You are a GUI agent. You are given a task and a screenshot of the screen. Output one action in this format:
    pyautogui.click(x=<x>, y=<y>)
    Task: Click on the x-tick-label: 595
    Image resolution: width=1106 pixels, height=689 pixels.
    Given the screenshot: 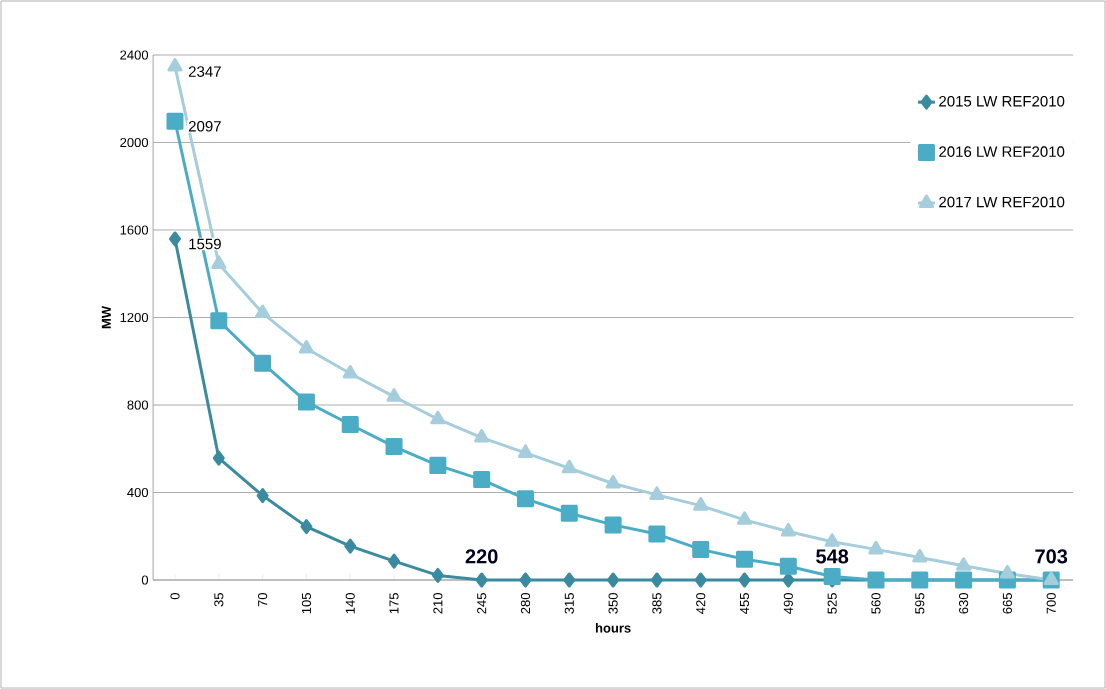 What is the action you would take?
    pyautogui.click(x=920, y=603)
    